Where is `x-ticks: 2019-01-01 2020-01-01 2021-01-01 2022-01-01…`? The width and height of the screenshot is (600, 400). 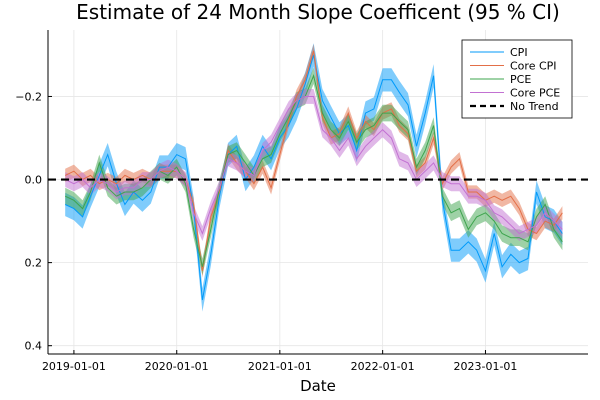
x-ticks: 2019-01-01 2020-01-01 2021-01-01 2022-01-01… is located at coordinates (279, 361).